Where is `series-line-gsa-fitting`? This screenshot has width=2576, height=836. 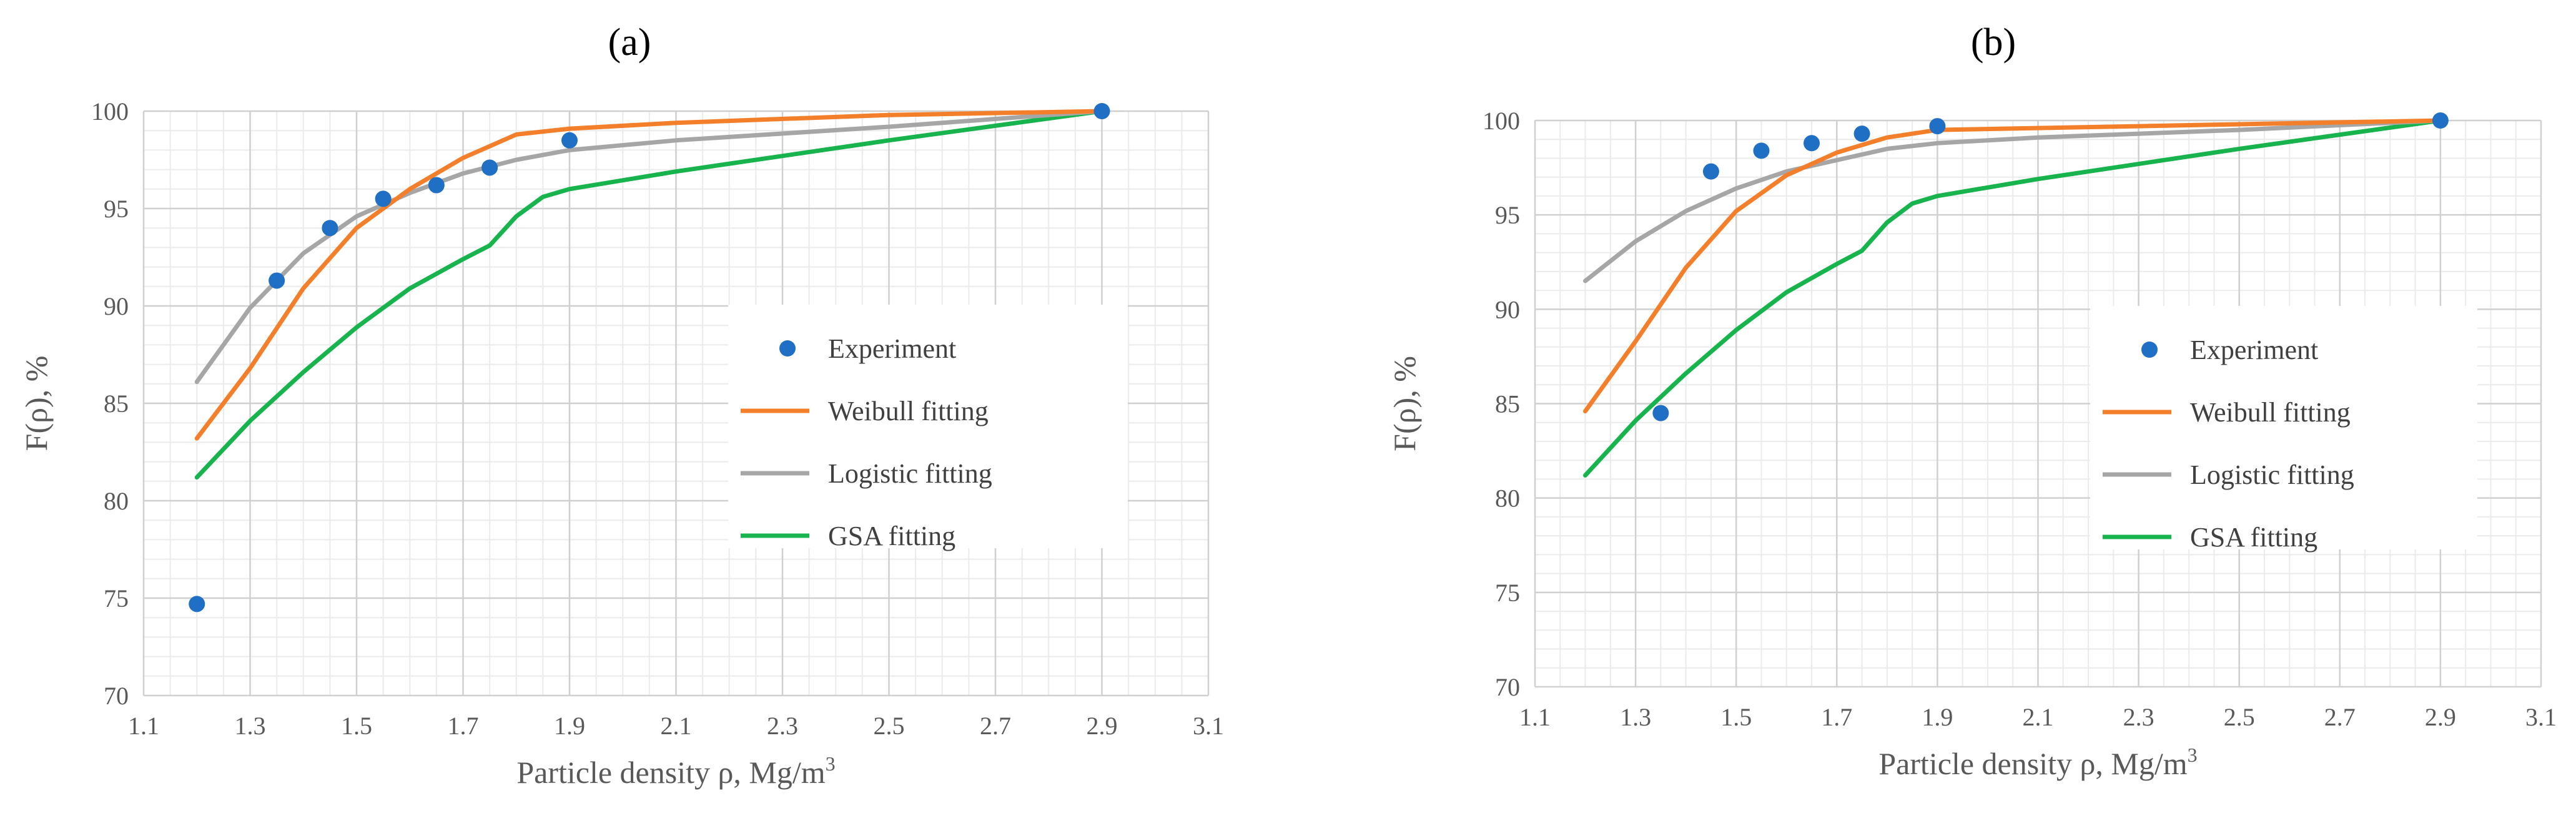 series-line-gsa-fitting is located at coordinates (2013, 298).